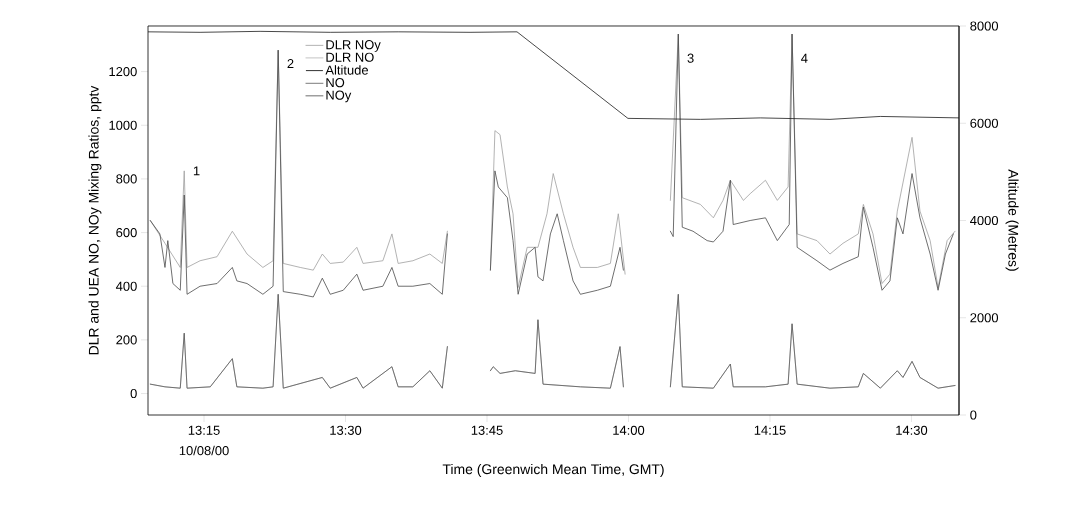  What do you see at coordinates (770, 430) in the screenshot?
I see `x-tick-label: 14:15` at bounding box center [770, 430].